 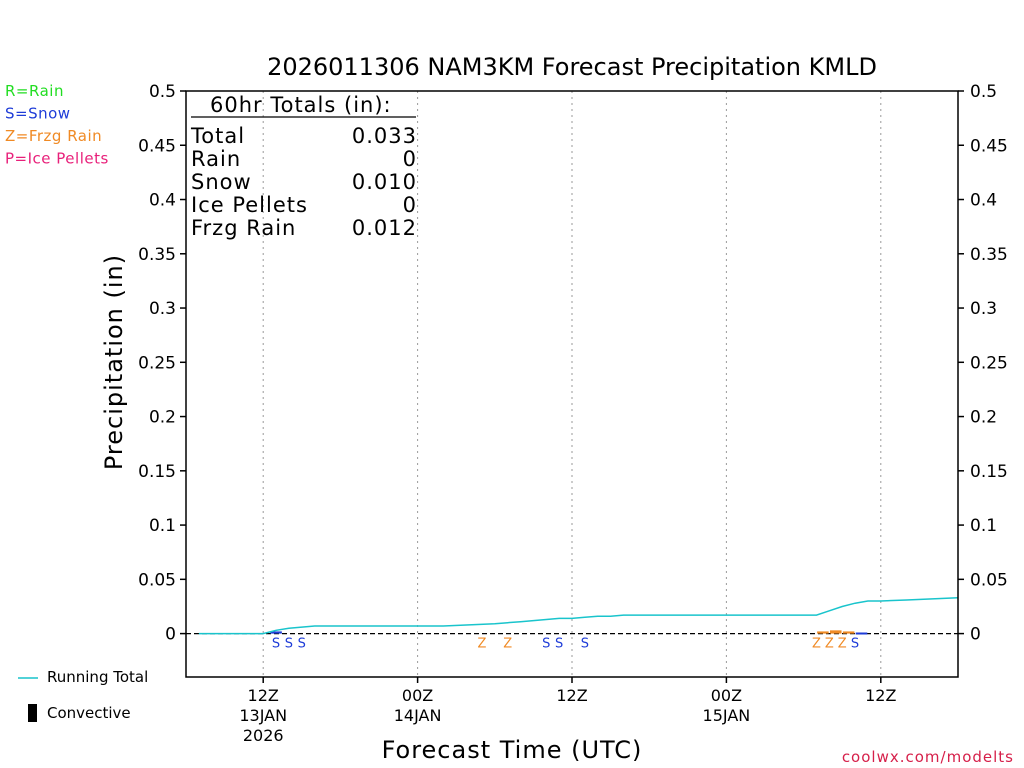 I want to click on y-tick-label-left-8: 0.4, so click(x=162, y=201).